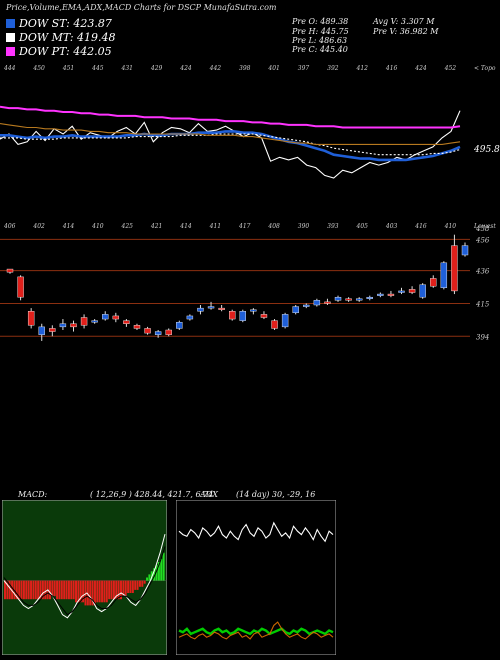 This screenshot has height=660, width=500. I want to click on macd-background, so click(84, 577).